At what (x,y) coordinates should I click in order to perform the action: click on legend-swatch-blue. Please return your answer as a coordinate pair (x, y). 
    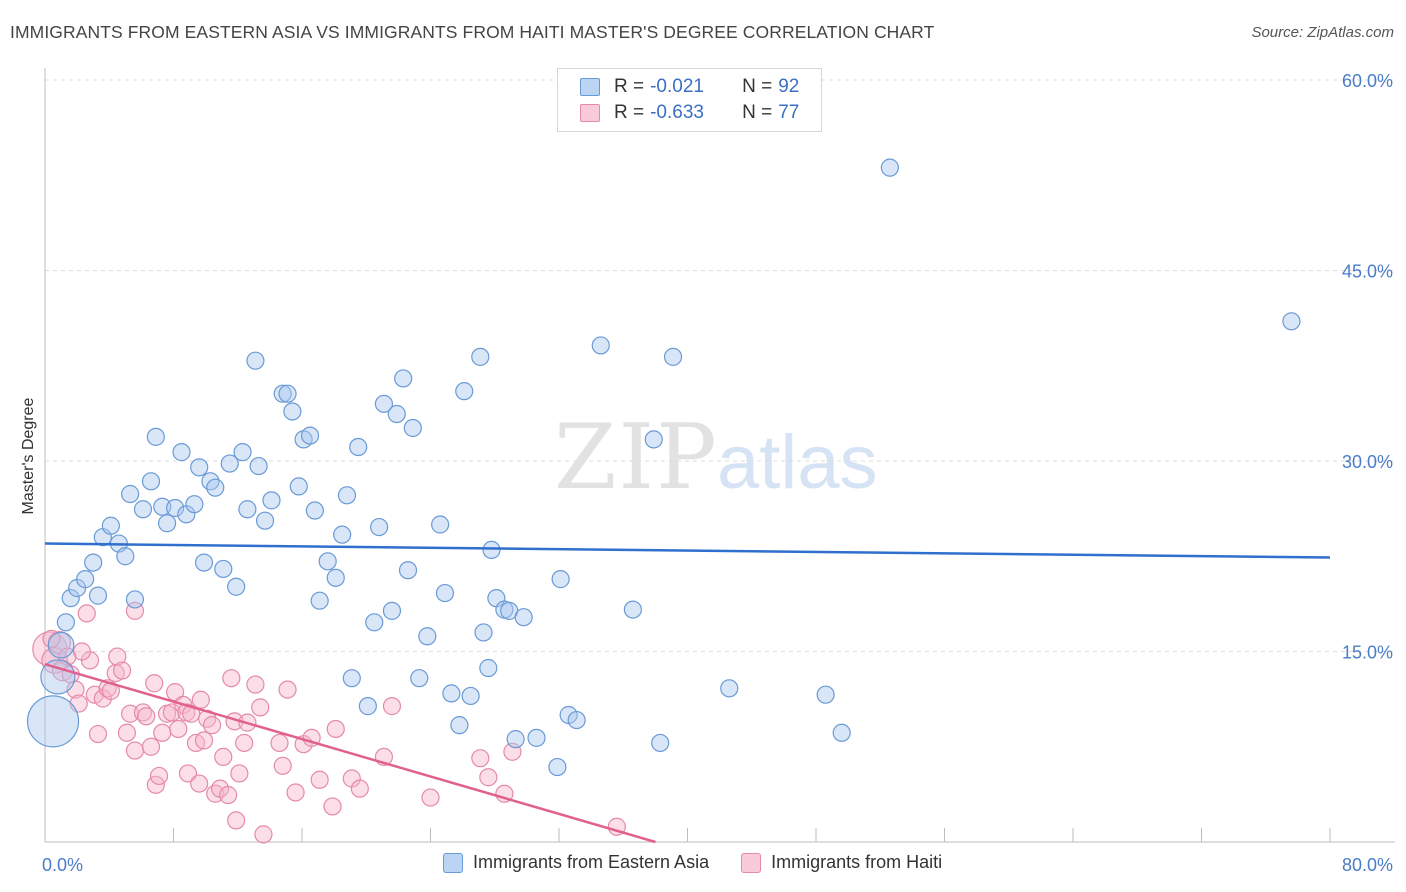
    Looking at the image, I should click on (453, 862).